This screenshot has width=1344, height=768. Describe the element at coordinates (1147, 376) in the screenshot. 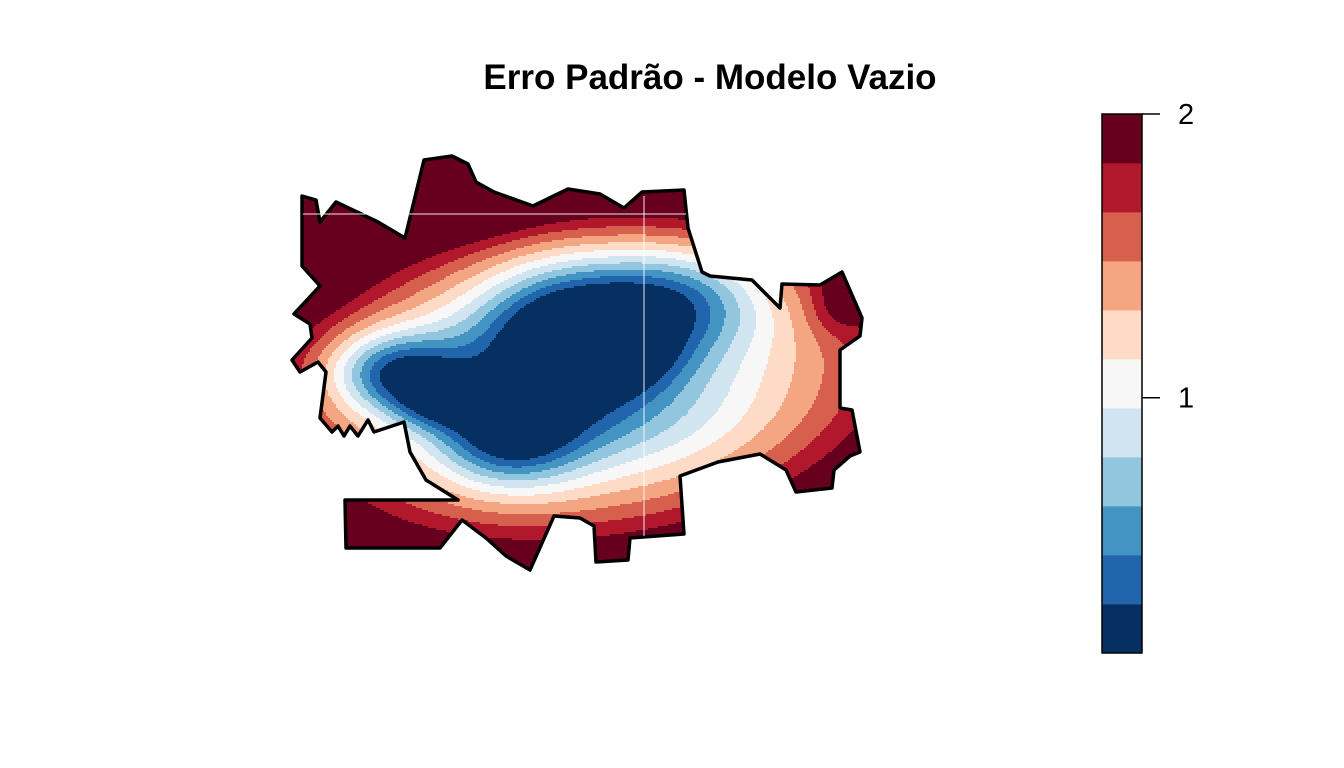

I see `color-legend: 12` at that location.